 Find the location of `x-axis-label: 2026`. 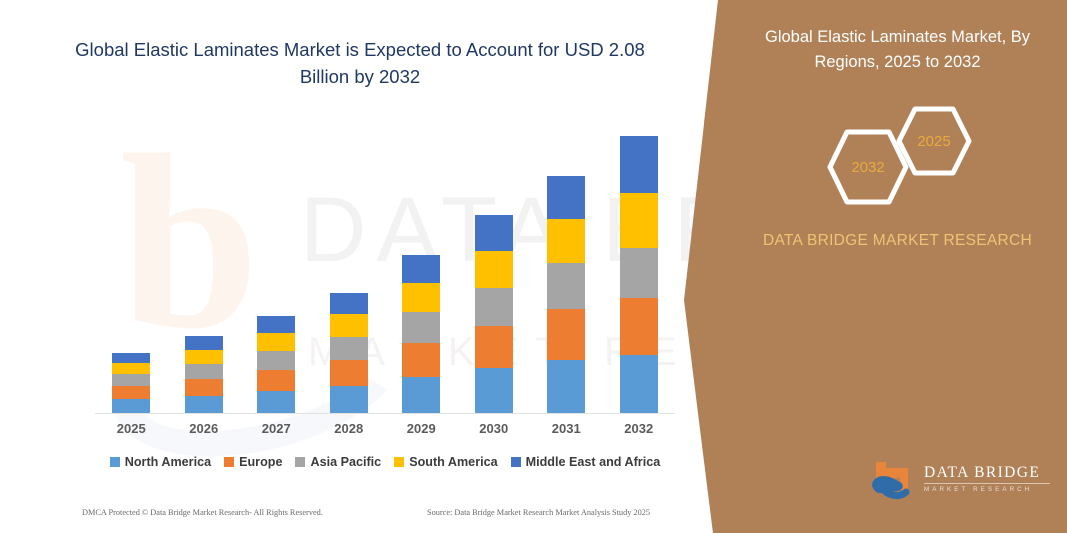

x-axis-label: 2026 is located at coordinates (204, 428).